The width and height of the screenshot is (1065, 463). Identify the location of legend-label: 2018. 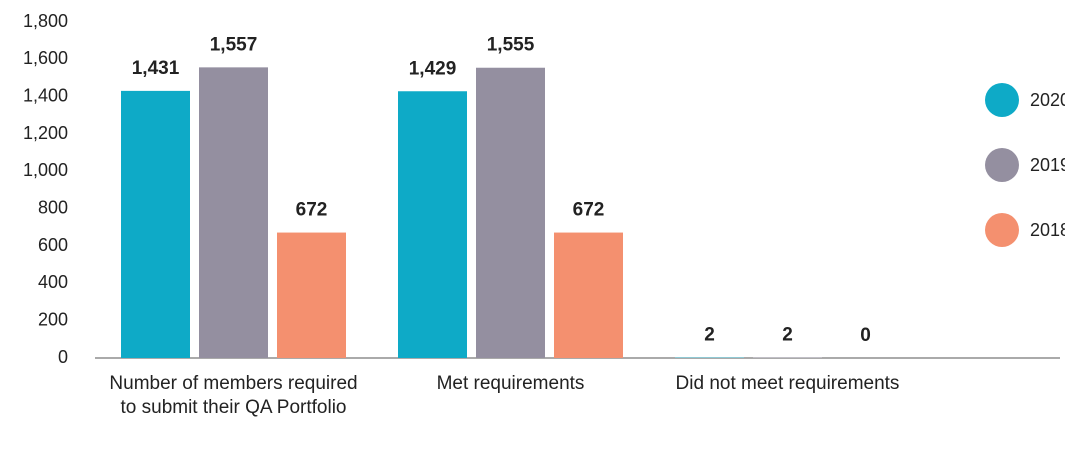
(1047, 230).